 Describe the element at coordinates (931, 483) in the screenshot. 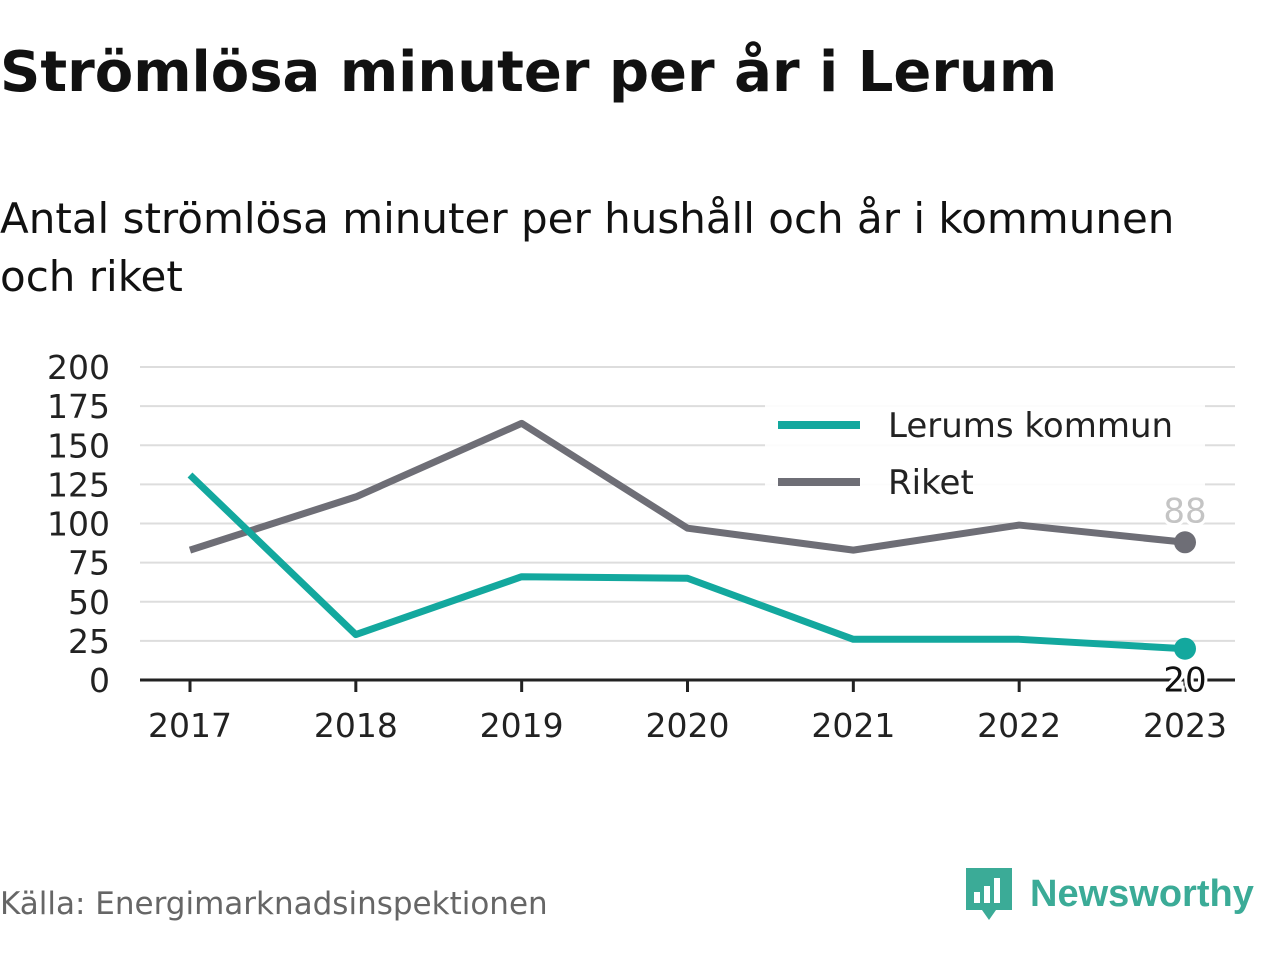

I see `legend-label: Riket` at that location.